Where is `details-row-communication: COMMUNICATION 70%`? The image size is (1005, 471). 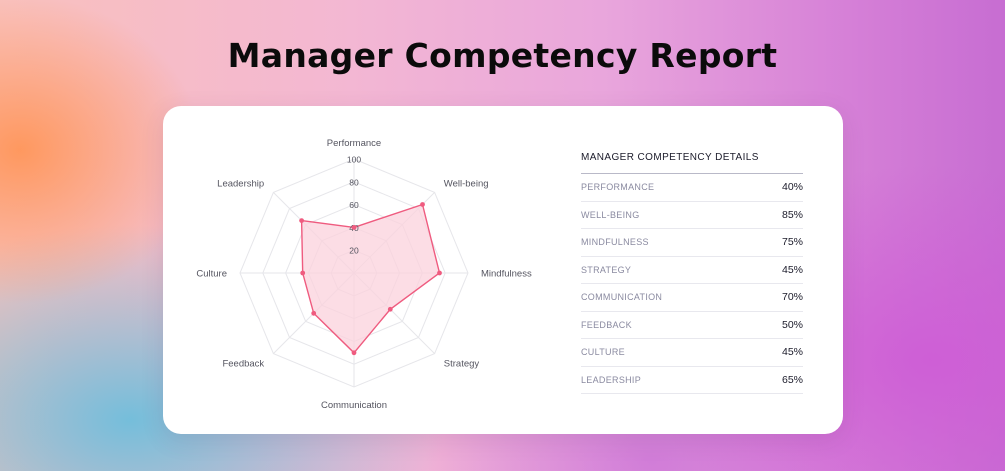 details-row-communication: COMMUNICATION 70% is located at coordinates (692, 298).